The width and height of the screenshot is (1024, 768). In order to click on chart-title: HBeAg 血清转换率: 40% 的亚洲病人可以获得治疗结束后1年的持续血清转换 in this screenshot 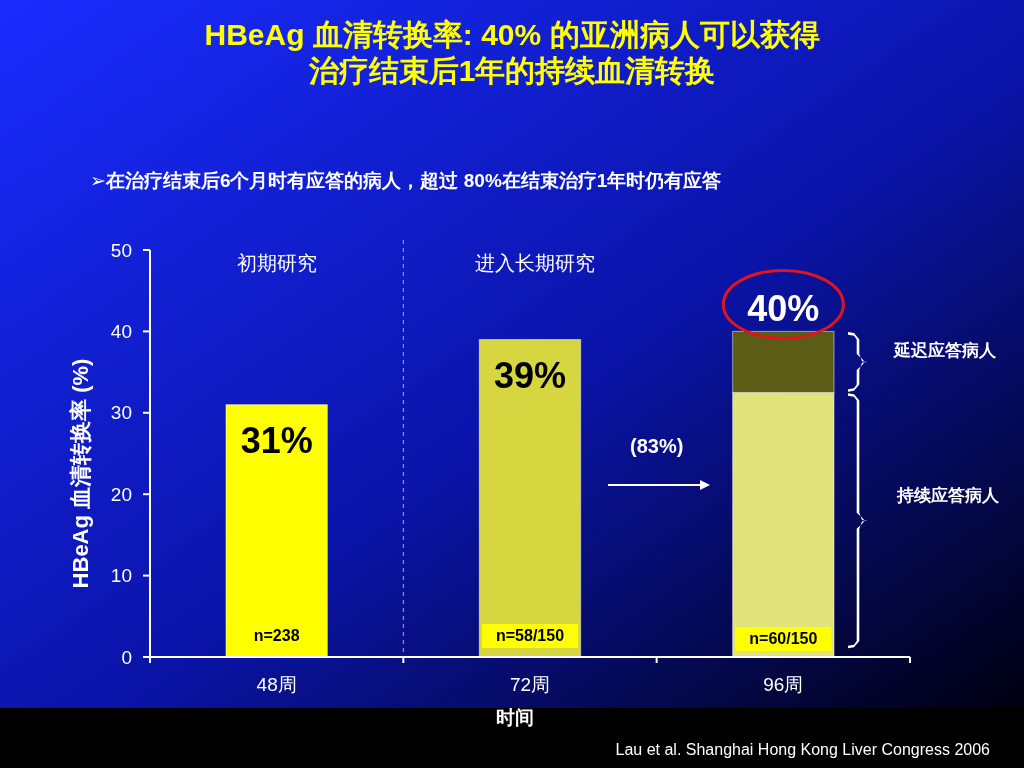, I will do `click(512, 52)`.